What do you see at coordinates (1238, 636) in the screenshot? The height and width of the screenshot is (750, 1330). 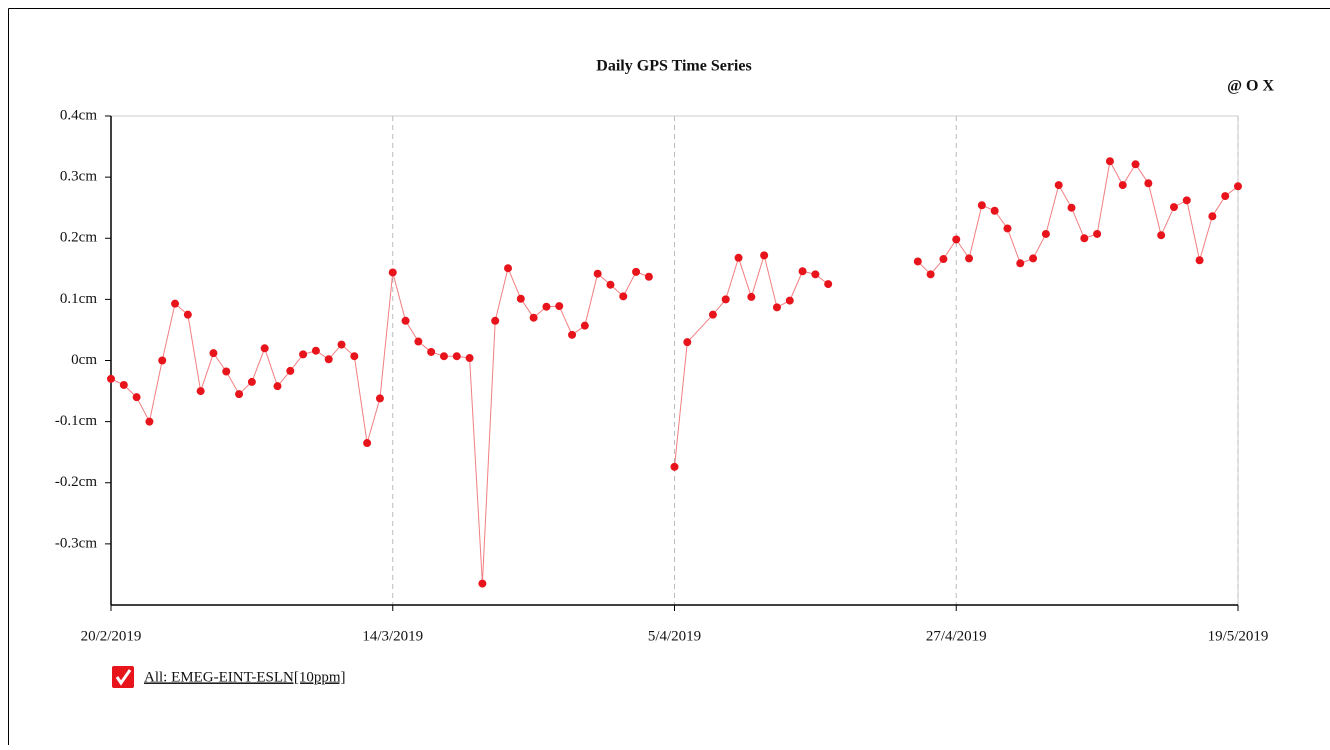 I see `x-tick-label: 19/5/2019` at bounding box center [1238, 636].